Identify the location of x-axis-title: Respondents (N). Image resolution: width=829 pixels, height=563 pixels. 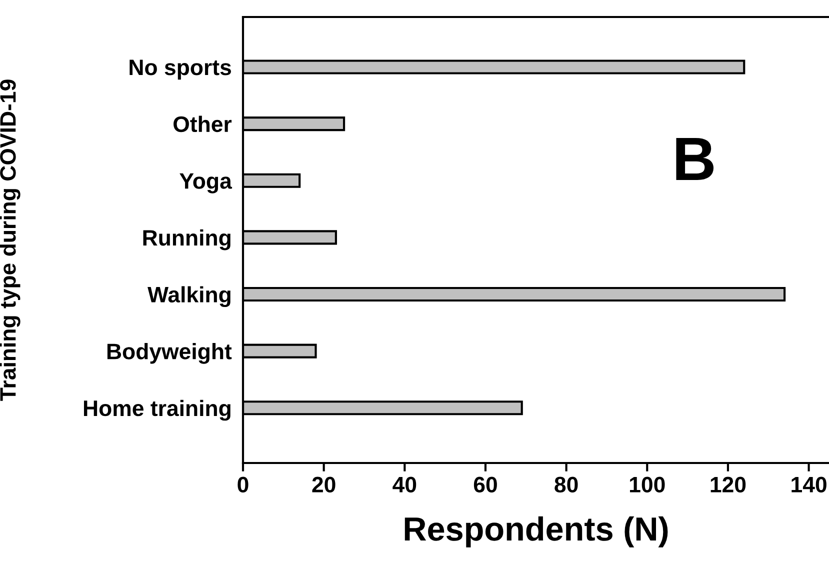
(536, 532).